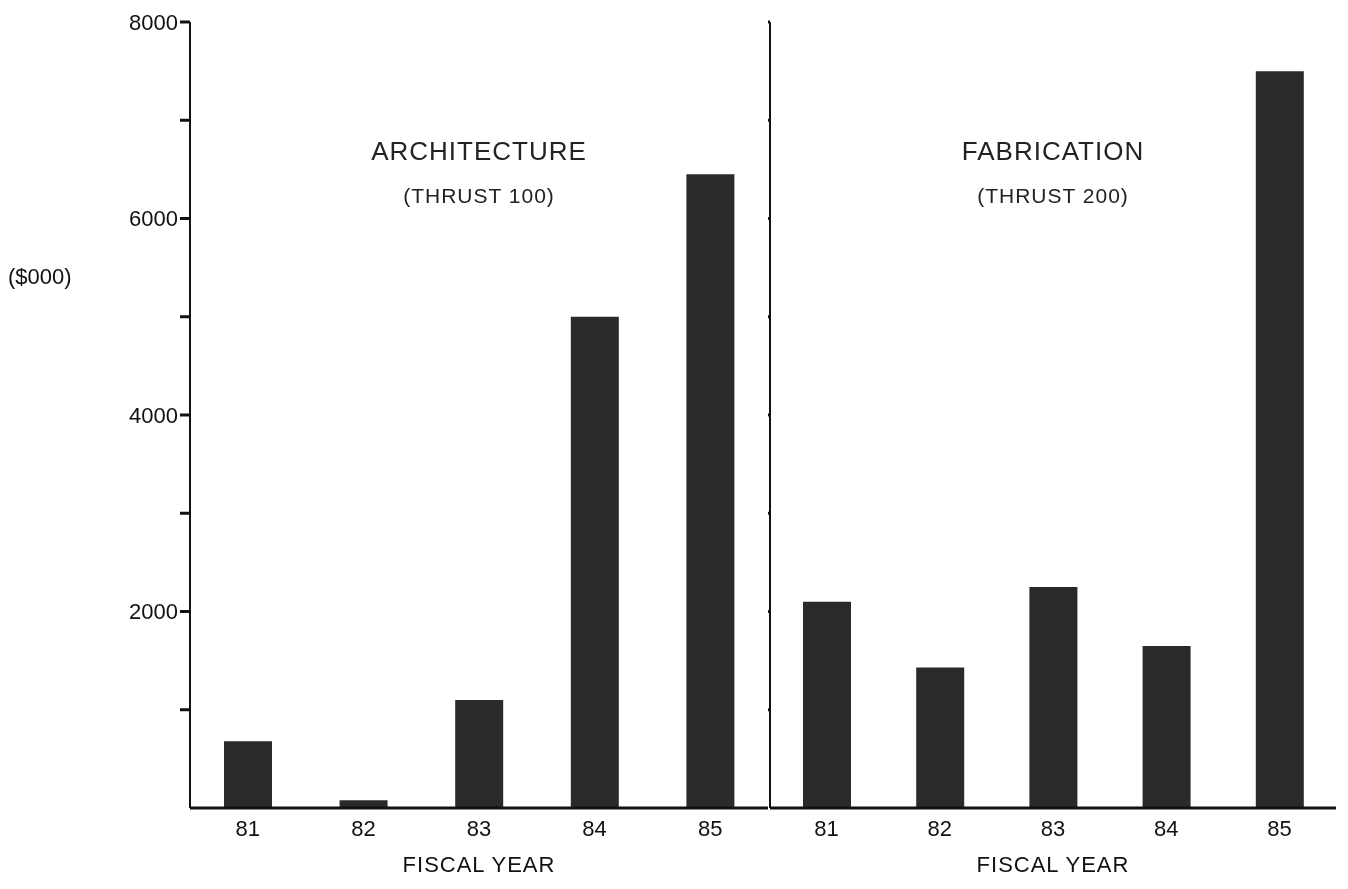 This screenshot has width=1348, height=889. What do you see at coordinates (153, 22) in the screenshot?
I see `y-tick-label: 8000` at bounding box center [153, 22].